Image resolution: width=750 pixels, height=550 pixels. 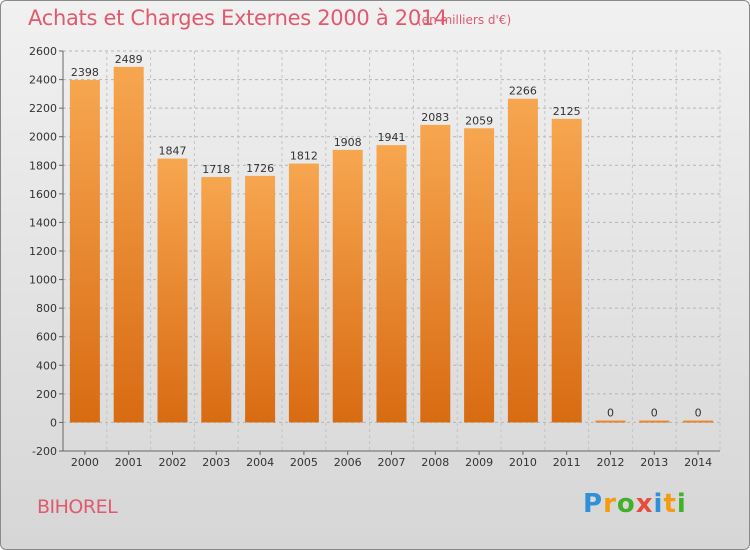 I want to click on data-label: 1812, so click(x=304, y=156).